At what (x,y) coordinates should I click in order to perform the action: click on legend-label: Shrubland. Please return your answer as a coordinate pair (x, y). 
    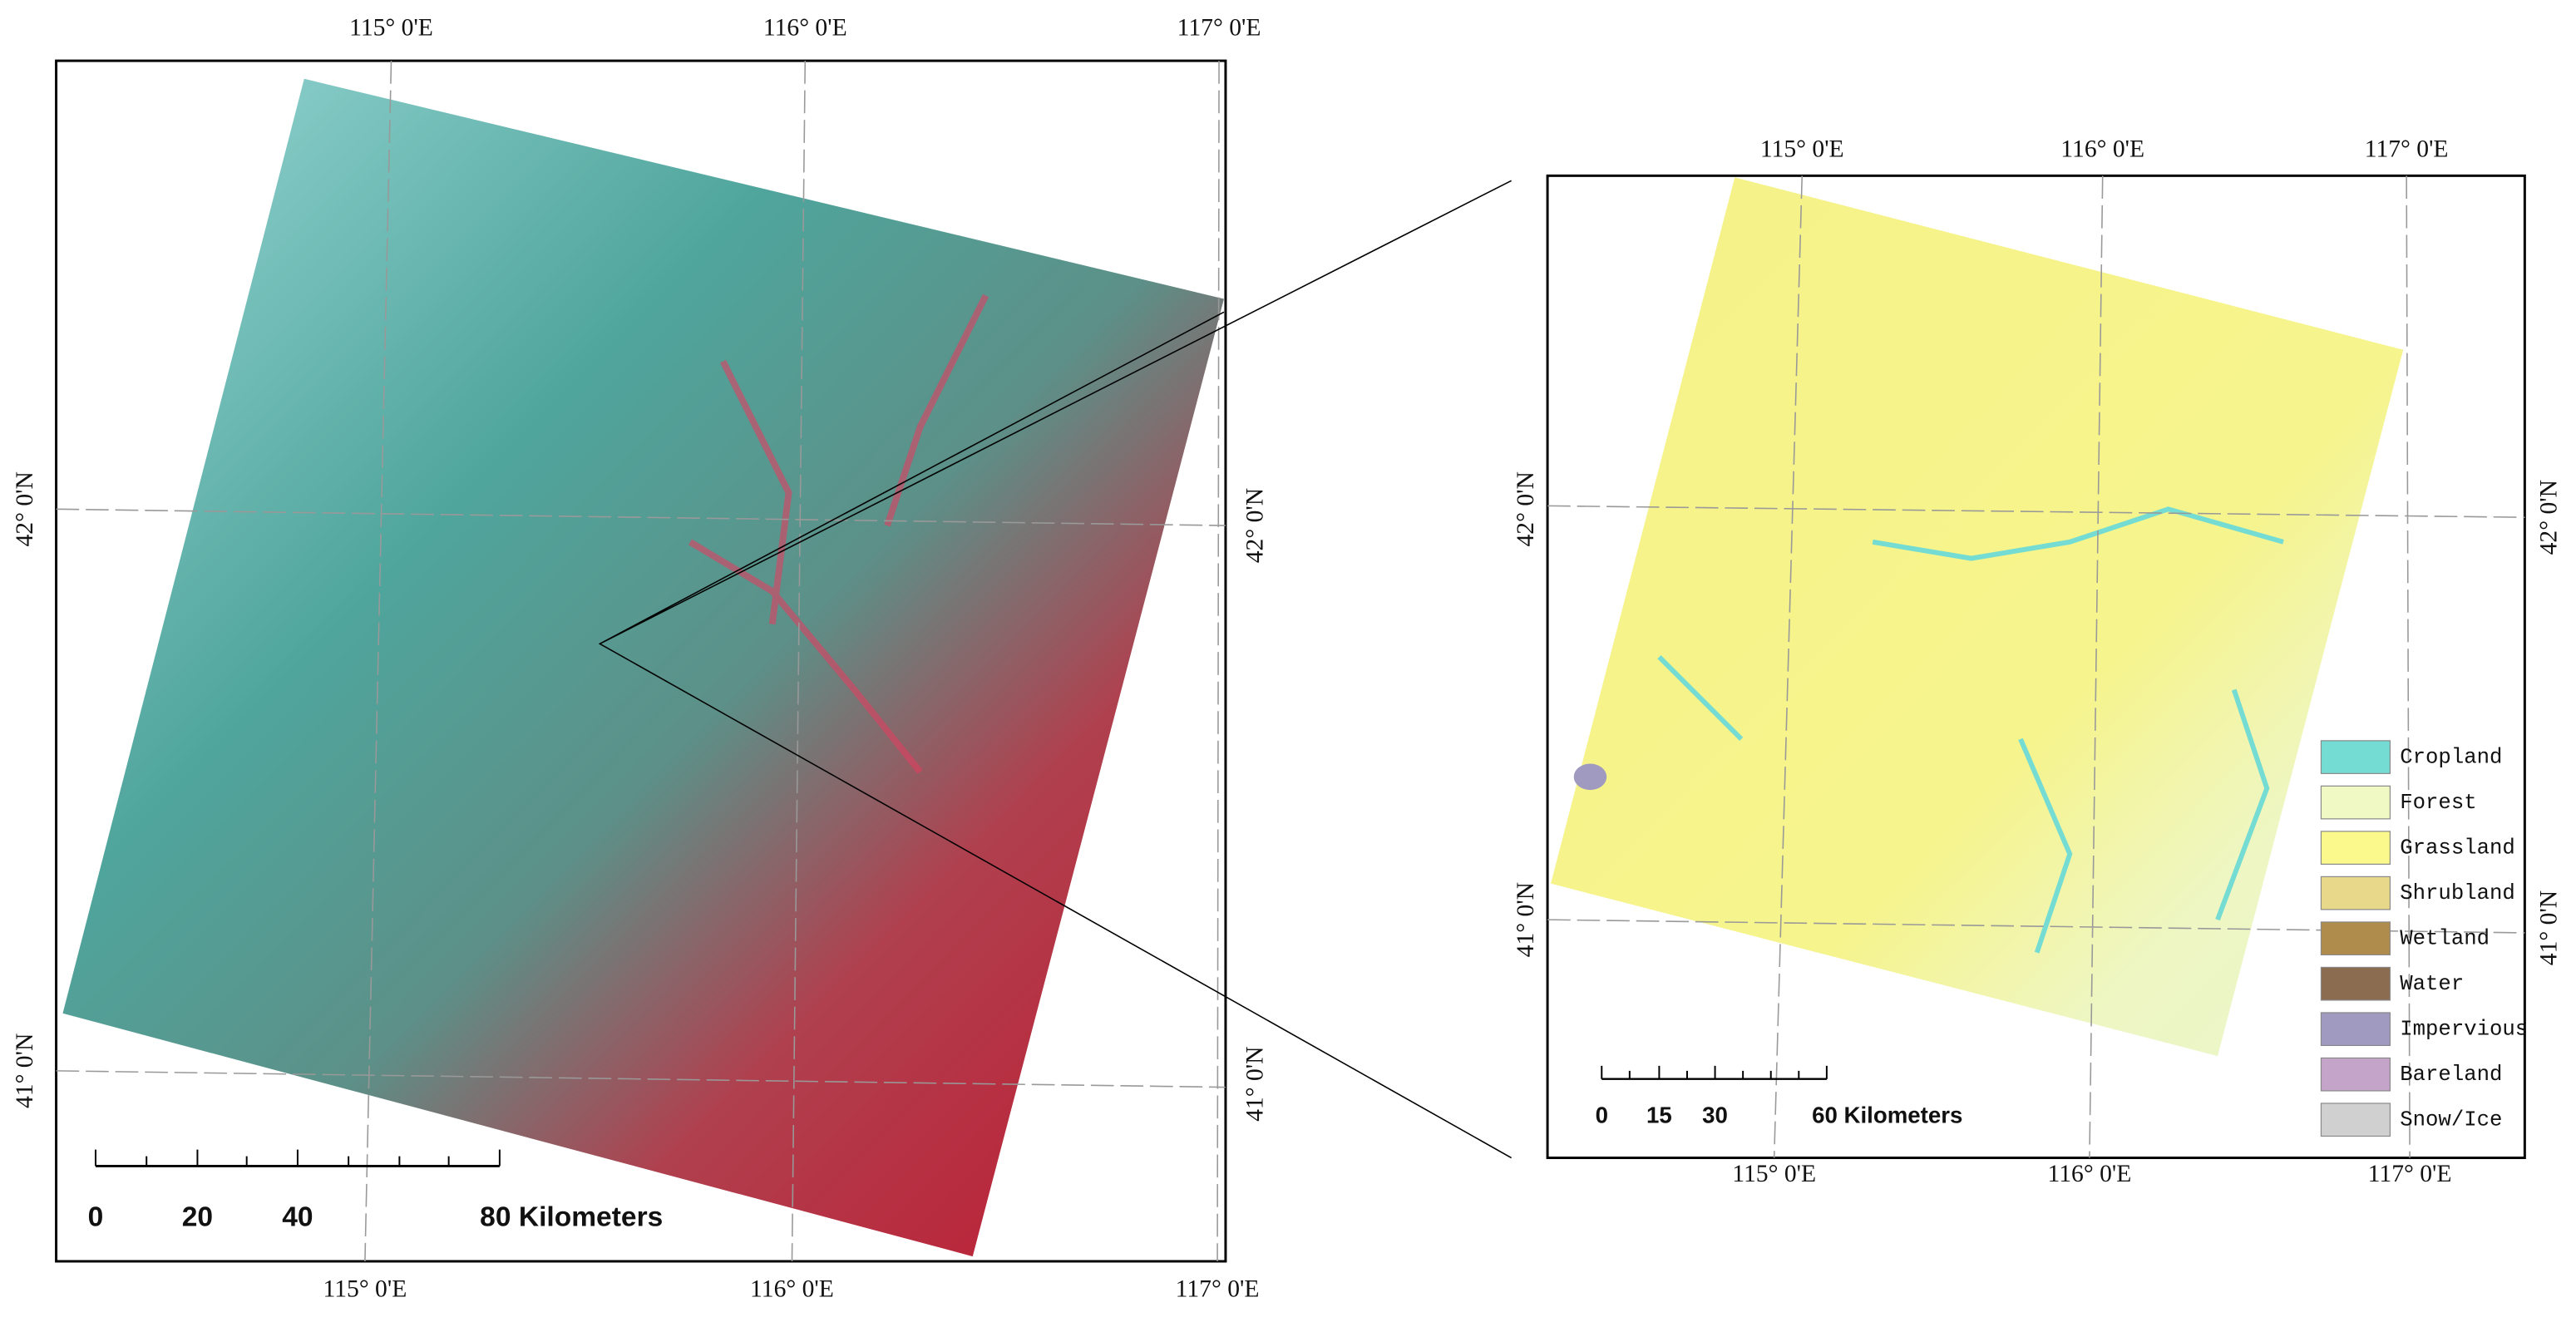
    Looking at the image, I should click on (2457, 893).